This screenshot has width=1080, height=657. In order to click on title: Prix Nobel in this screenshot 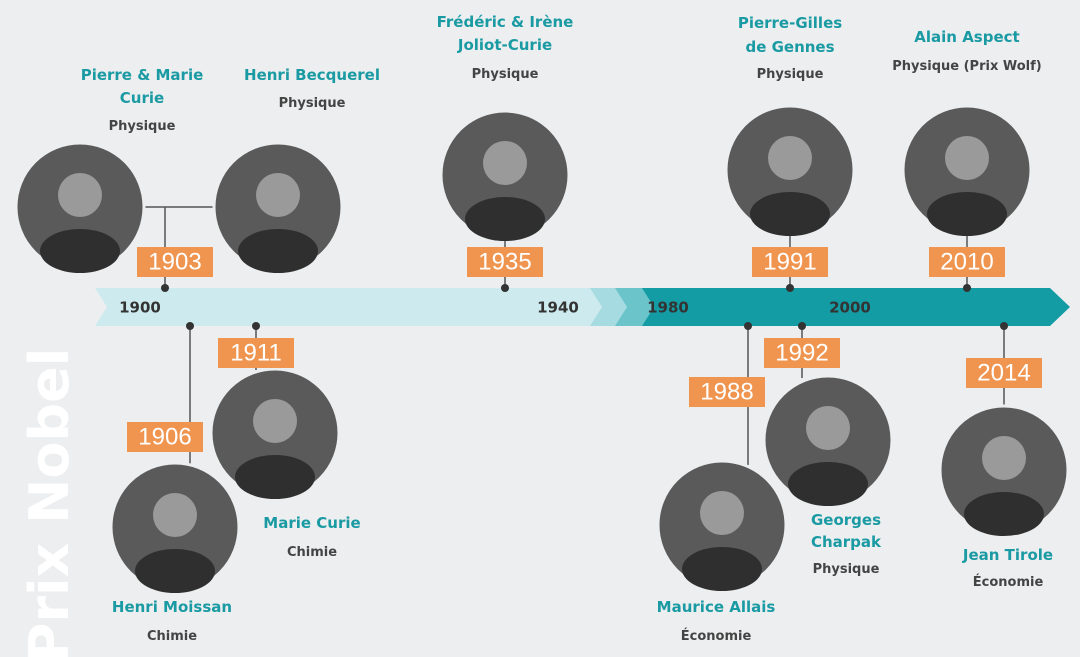, I will do `click(49, 502)`.